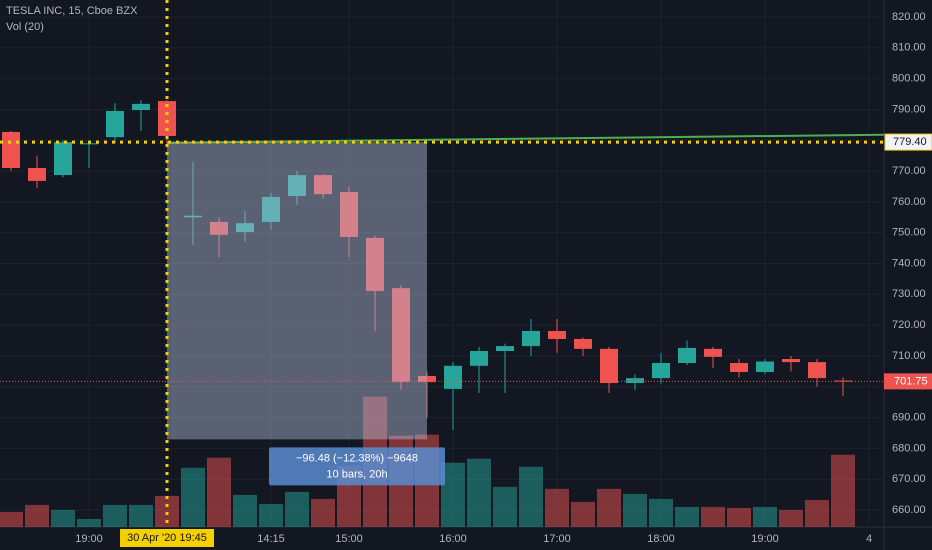 The width and height of the screenshot is (932, 550). What do you see at coordinates (356, 474) in the screenshot?
I see `measure-bars: 10 bars, 20h` at bounding box center [356, 474].